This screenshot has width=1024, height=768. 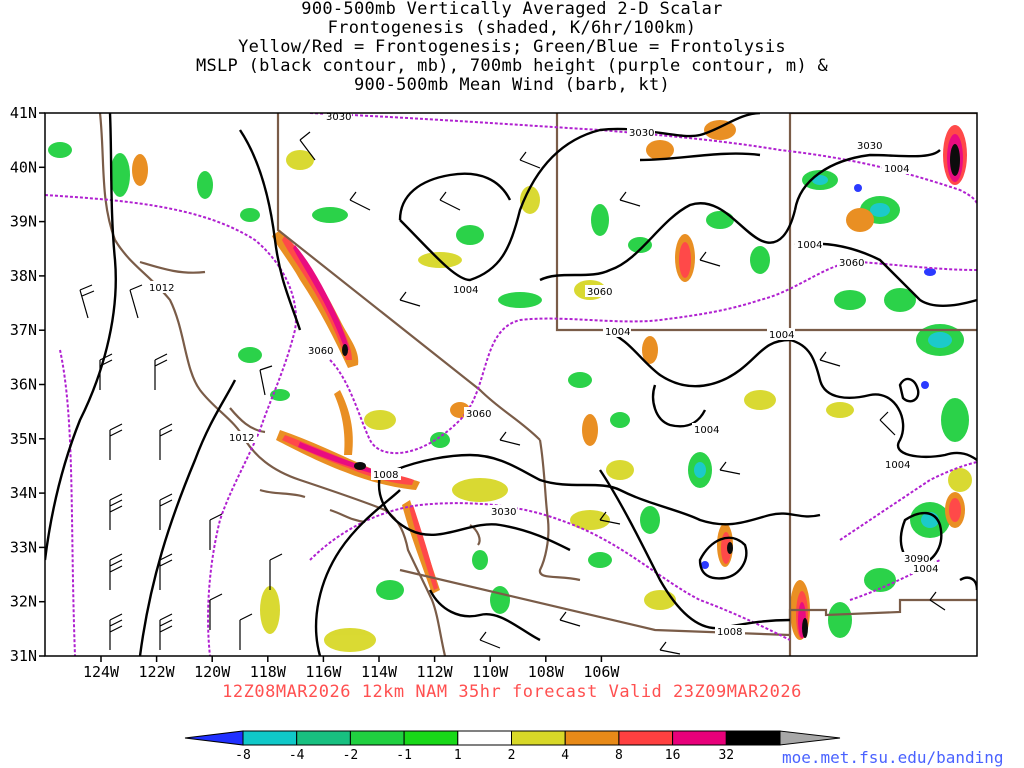 What do you see at coordinates (379, 672) in the screenshot?
I see `lon-label: 114W` at bounding box center [379, 672].